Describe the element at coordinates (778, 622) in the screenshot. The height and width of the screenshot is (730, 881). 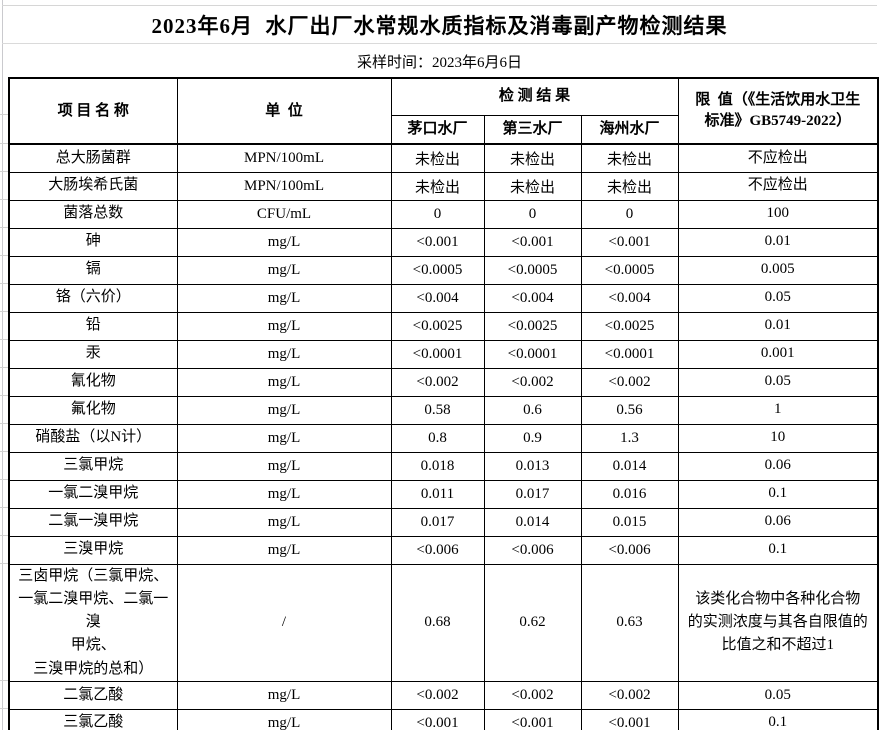
I see `limit-cell: 该类化合物中各种化合物 的实测浓度与其各自限值的 比值之和不超过1` at that location.